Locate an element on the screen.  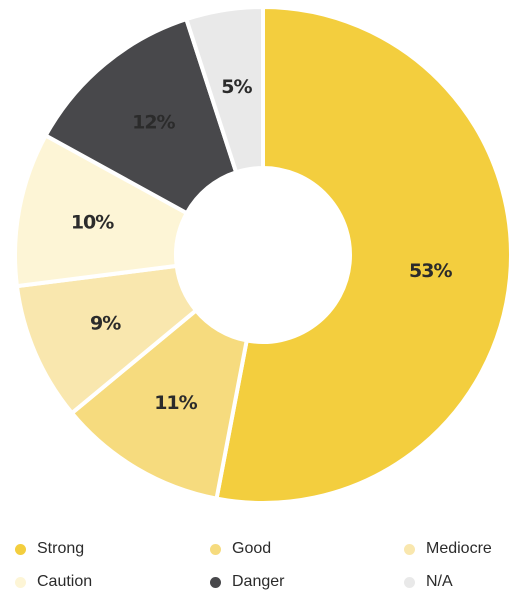
legend-swatch-good is located at coordinates (215, 549).